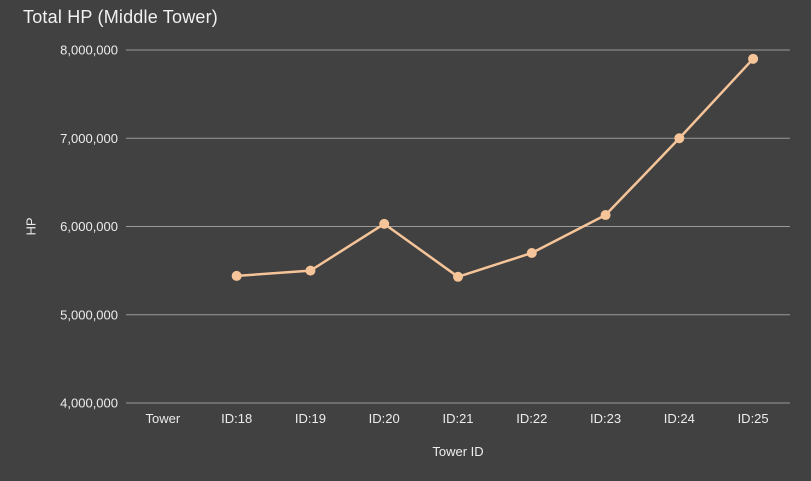 The image size is (811, 481). What do you see at coordinates (163, 418) in the screenshot?
I see `x-tick-label: Tower` at bounding box center [163, 418].